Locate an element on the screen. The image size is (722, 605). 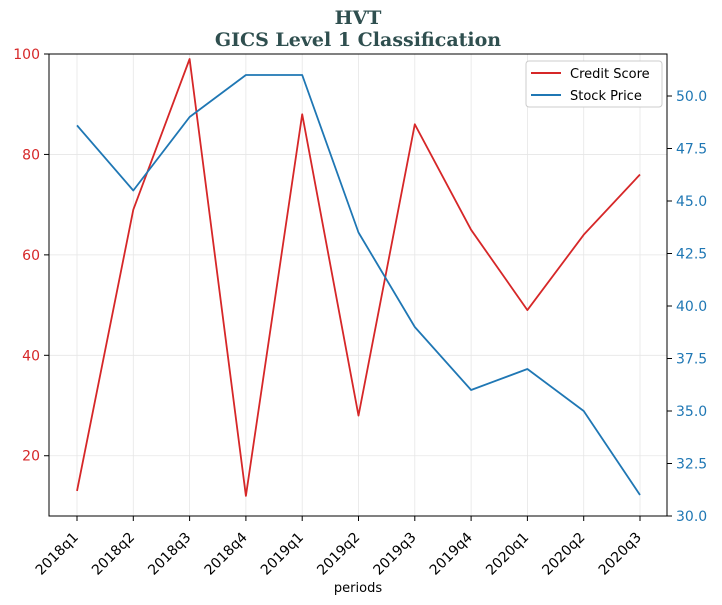
right-axis-tick-label: 45.0 is located at coordinates (691, 202).